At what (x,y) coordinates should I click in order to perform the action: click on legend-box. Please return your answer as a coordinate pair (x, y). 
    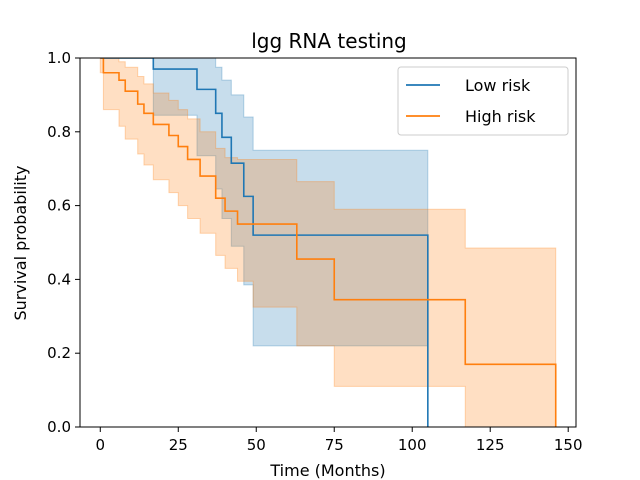
    Looking at the image, I should click on (483, 101).